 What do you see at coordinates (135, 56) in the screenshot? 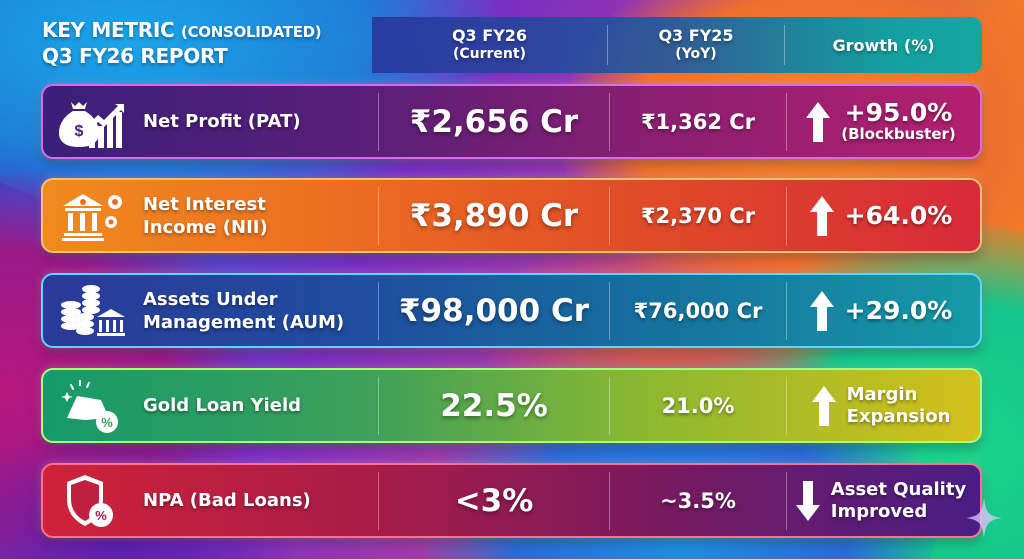
I see `title-subtitle: Q3 FY26 REPORT` at bounding box center [135, 56].